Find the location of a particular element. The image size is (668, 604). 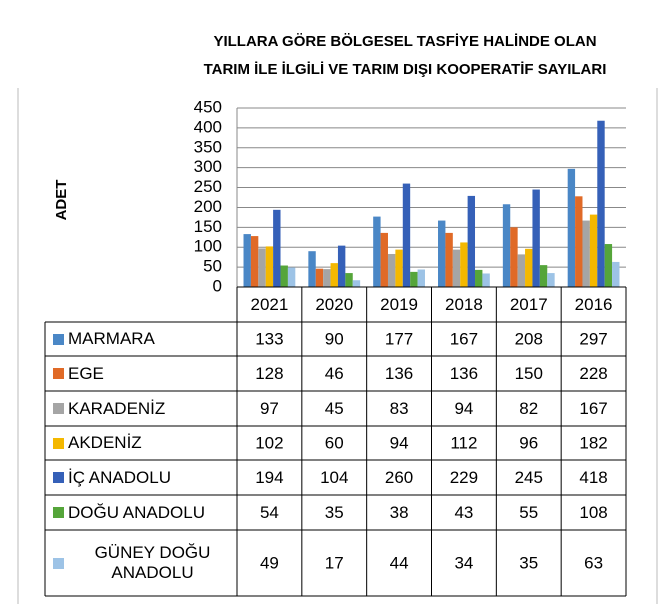

y-tick-label: 100 is located at coordinates (208, 246).